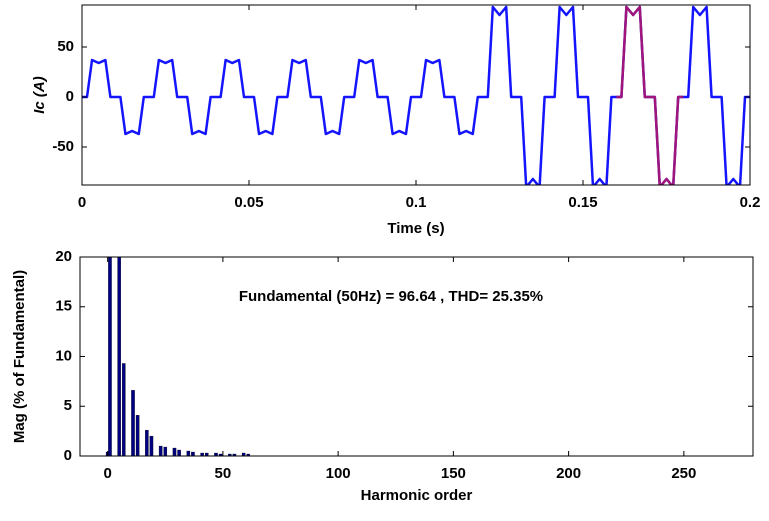 The height and width of the screenshot is (521, 769). What do you see at coordinates (63, 306) in the screenshot?
I see `y-tick-label: 15` at bounding box center [63, 306].